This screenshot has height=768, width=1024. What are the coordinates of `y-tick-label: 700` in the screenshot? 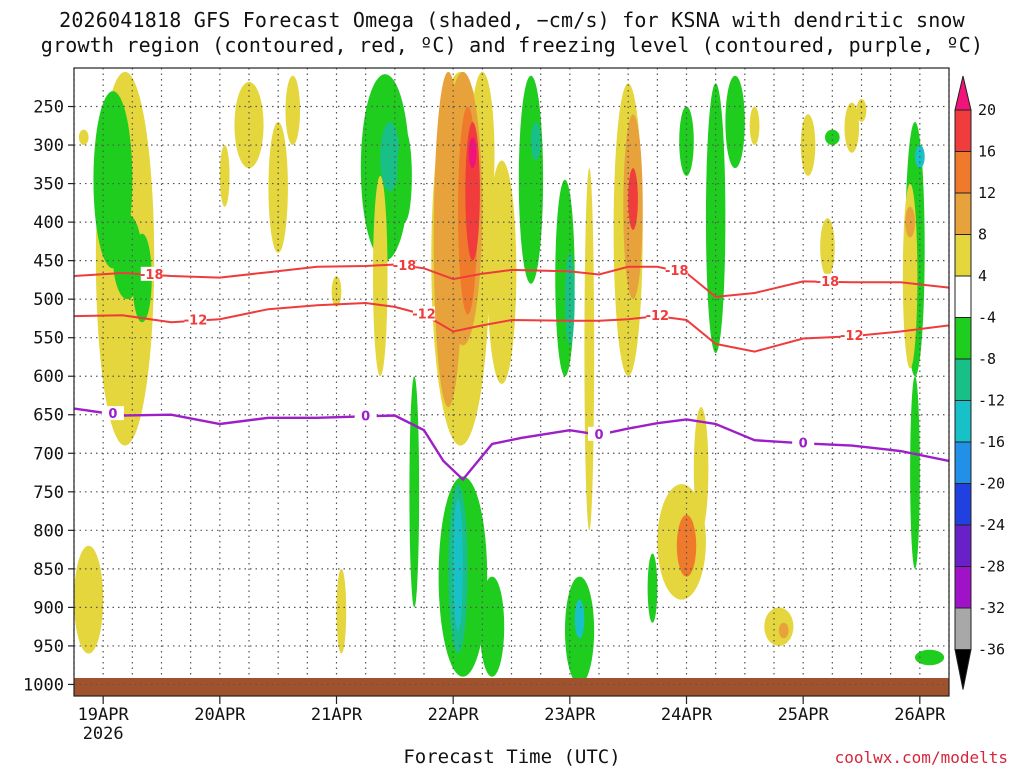 It's located at (48, 454).